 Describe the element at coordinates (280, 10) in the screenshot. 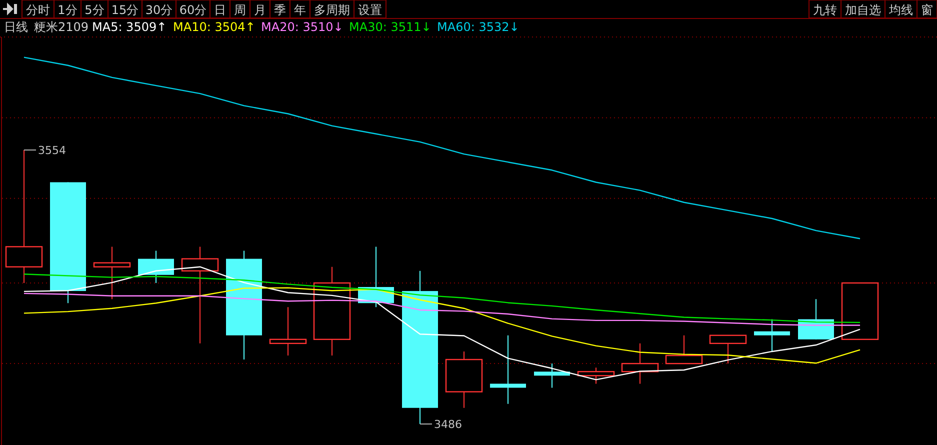

I see `text: 季` at that location.